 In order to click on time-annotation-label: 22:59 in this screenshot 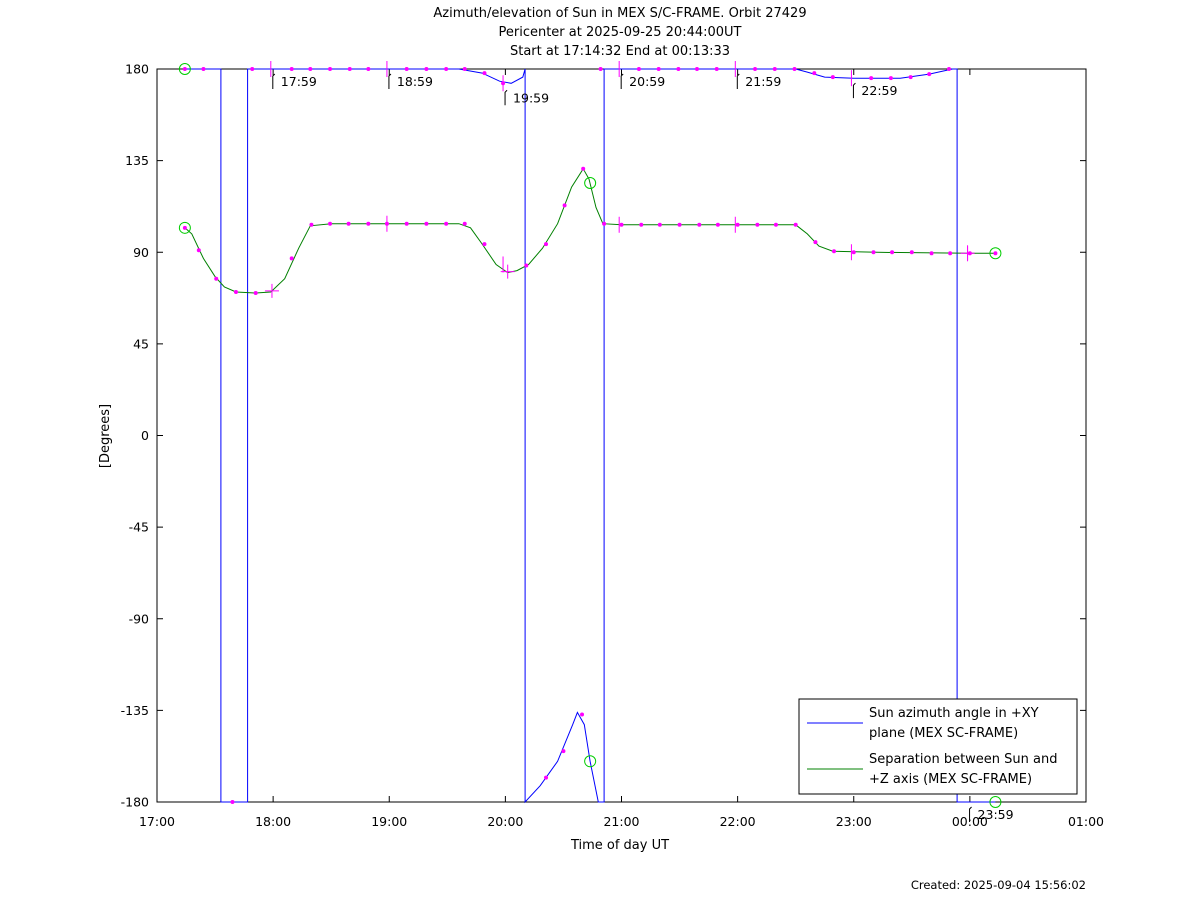, I will do `click(879, 90)`.